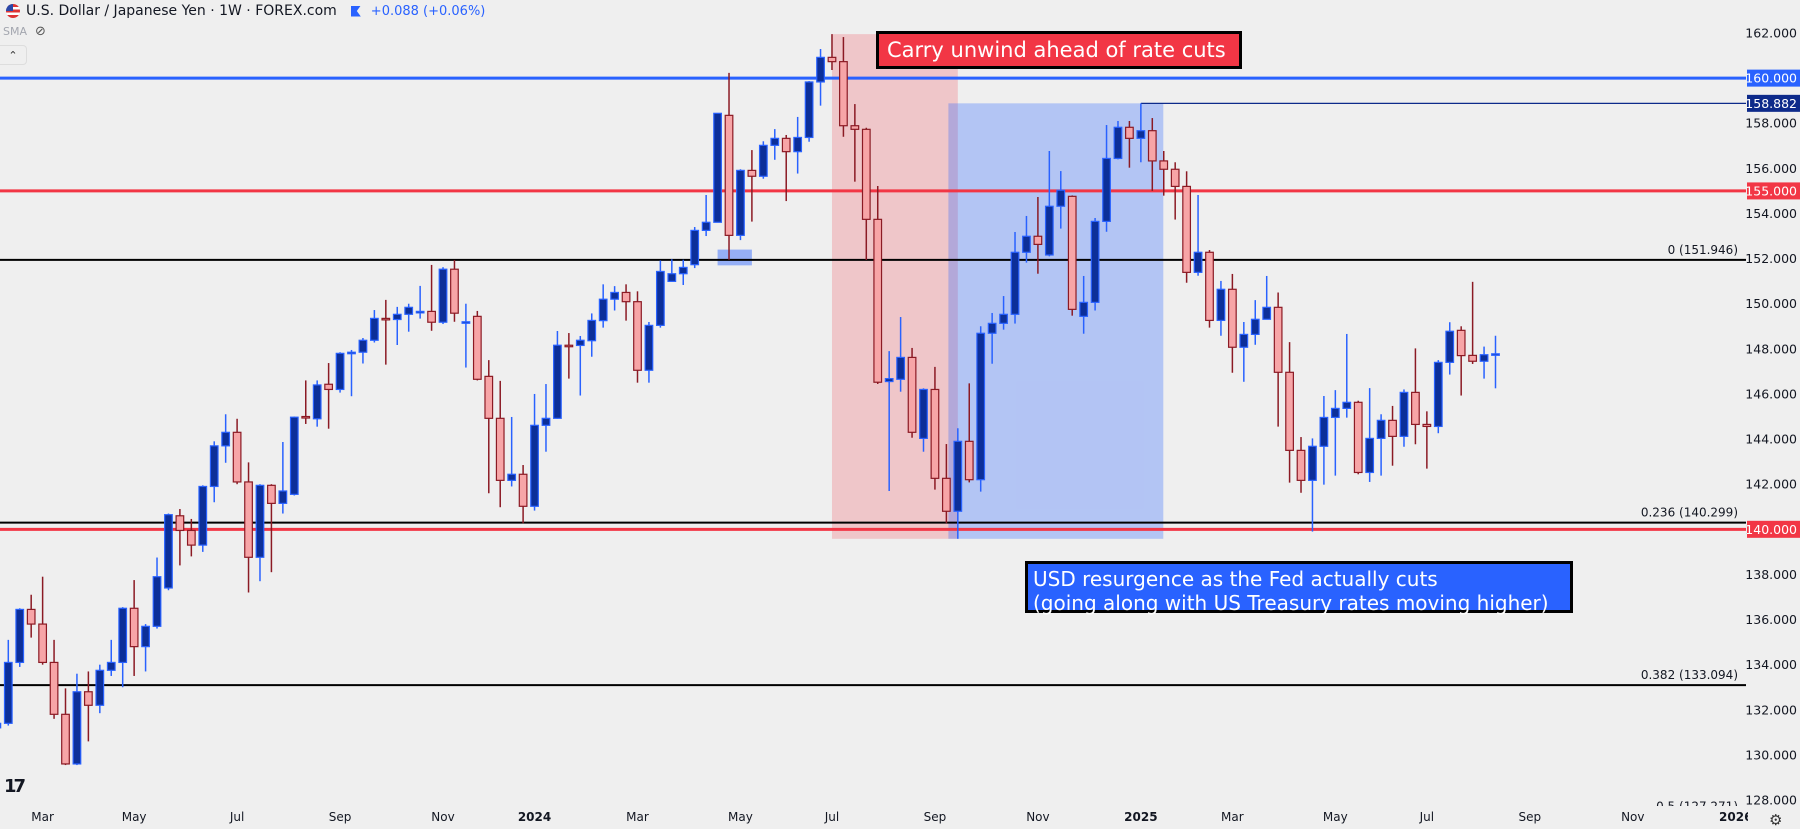 The width and height of the screenshot is (1800, 829). I want to click on price-label-bg-140.000, so click(1773, 529).